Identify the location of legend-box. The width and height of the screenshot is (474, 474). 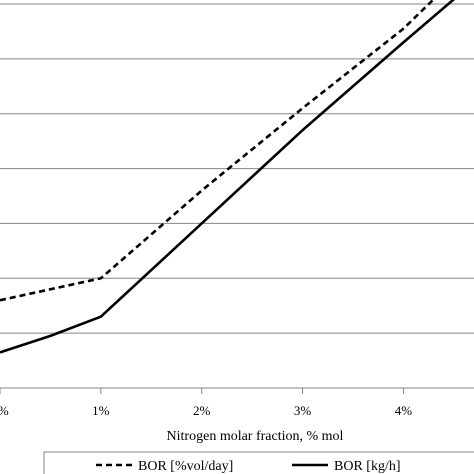
(258, 462).